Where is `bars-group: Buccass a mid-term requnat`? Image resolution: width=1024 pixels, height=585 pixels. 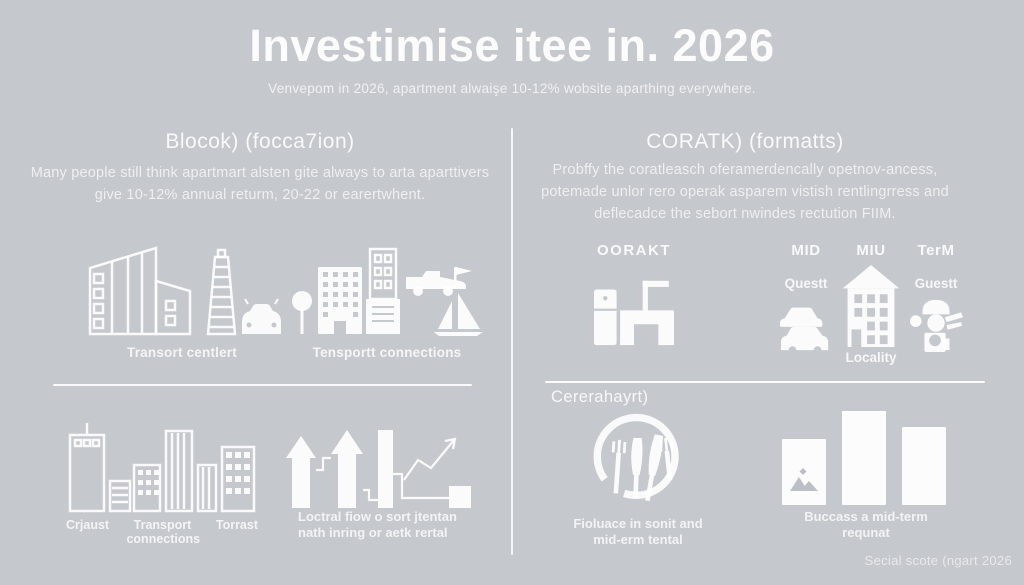 bars-group: Buccass a mid-term requnat is located at coordinates (866, 474).